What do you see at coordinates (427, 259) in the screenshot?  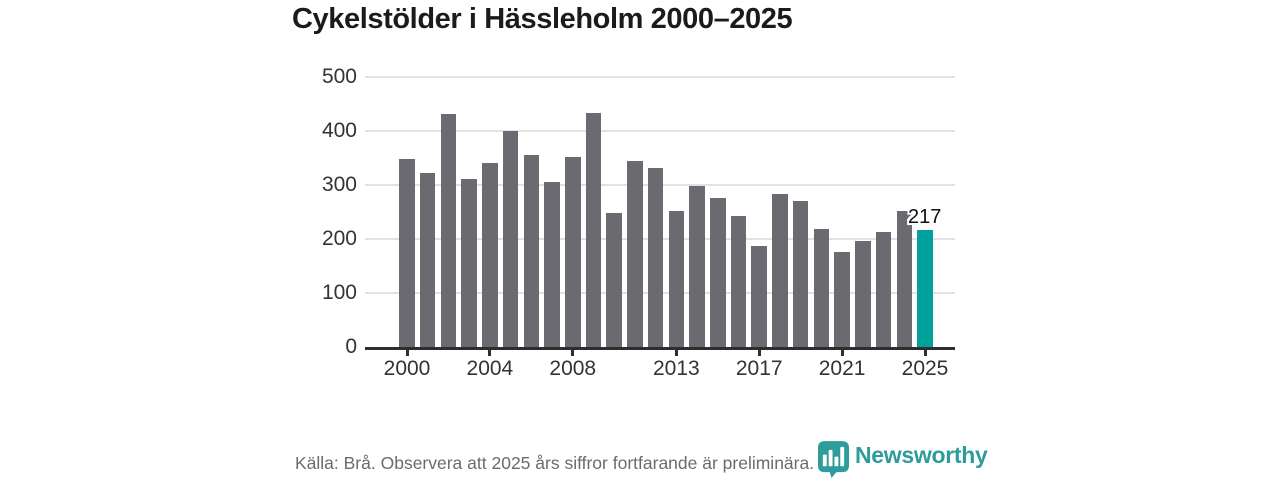 I see `bar-2001` at bounding box center [427, 259].